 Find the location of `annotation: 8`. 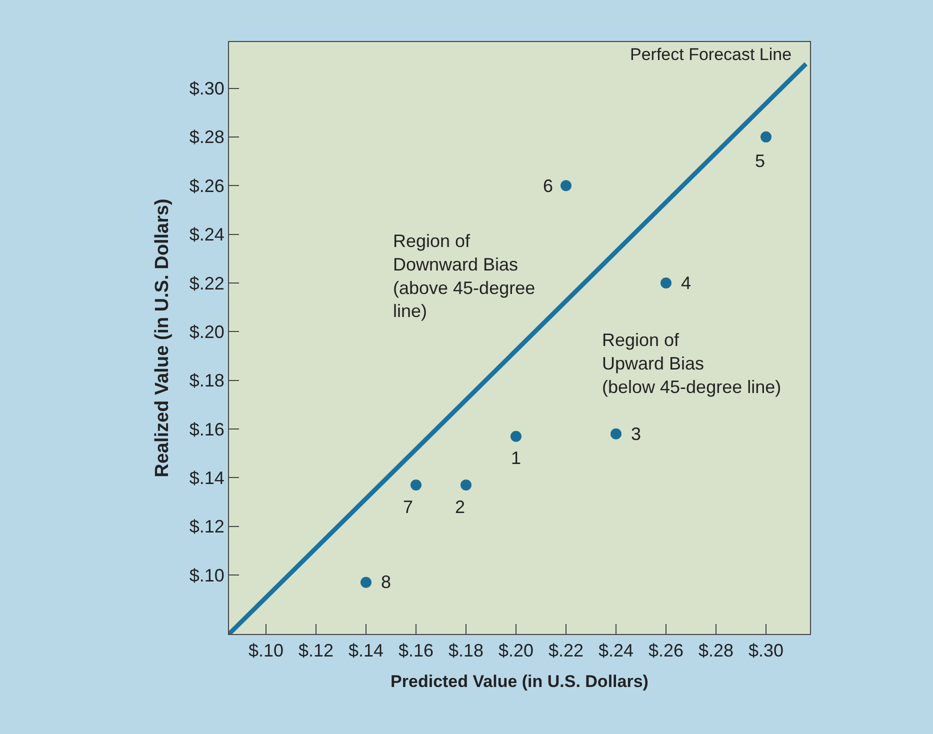

annotation: 8 is located at coordinates (386, 582).